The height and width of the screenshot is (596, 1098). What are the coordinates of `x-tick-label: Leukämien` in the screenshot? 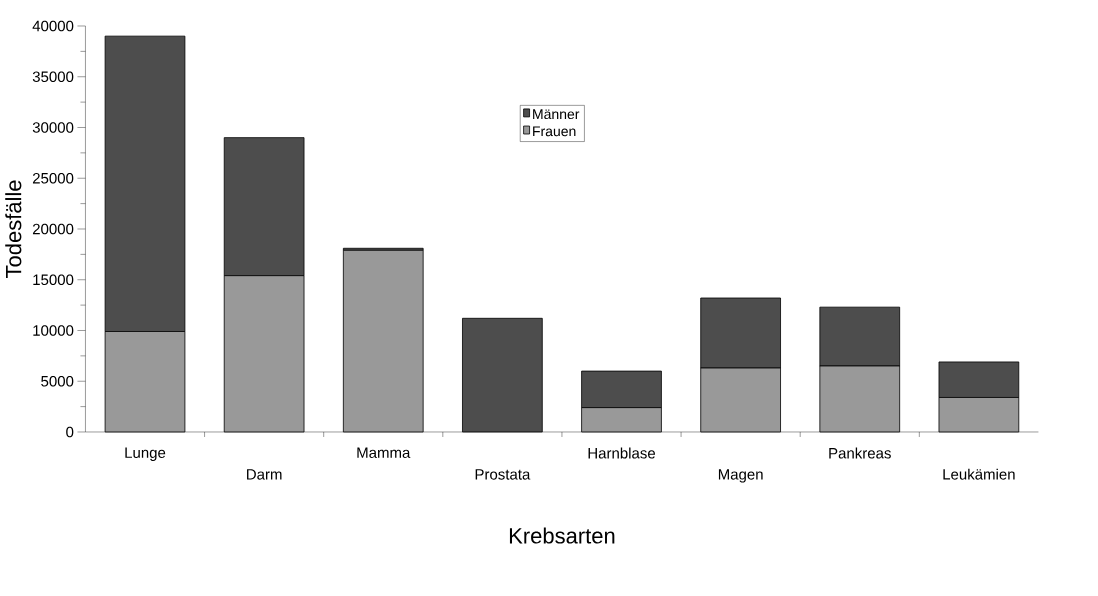 It's located at (979, 474).